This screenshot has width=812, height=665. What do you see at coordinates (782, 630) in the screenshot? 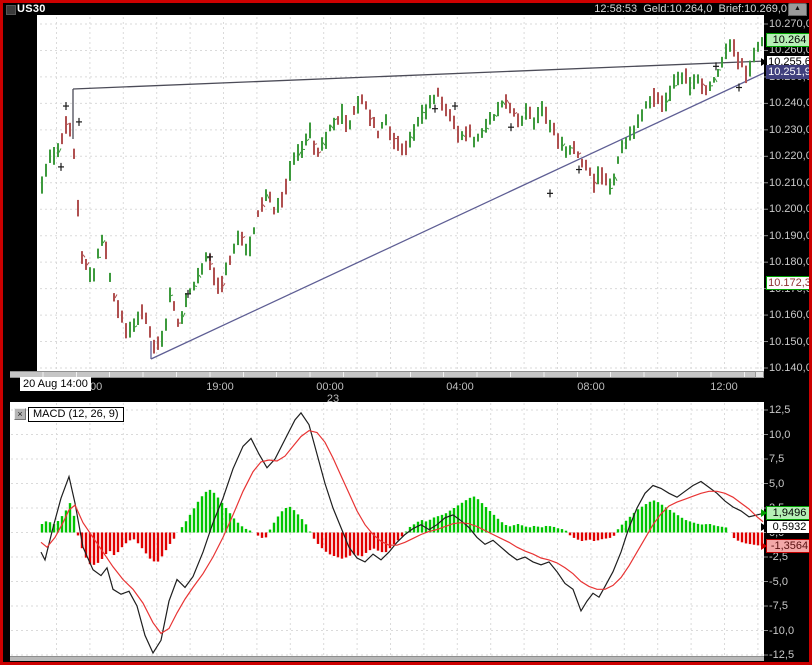
I see `macd-axis-label: -10,0` at bounding box center [782, 630].